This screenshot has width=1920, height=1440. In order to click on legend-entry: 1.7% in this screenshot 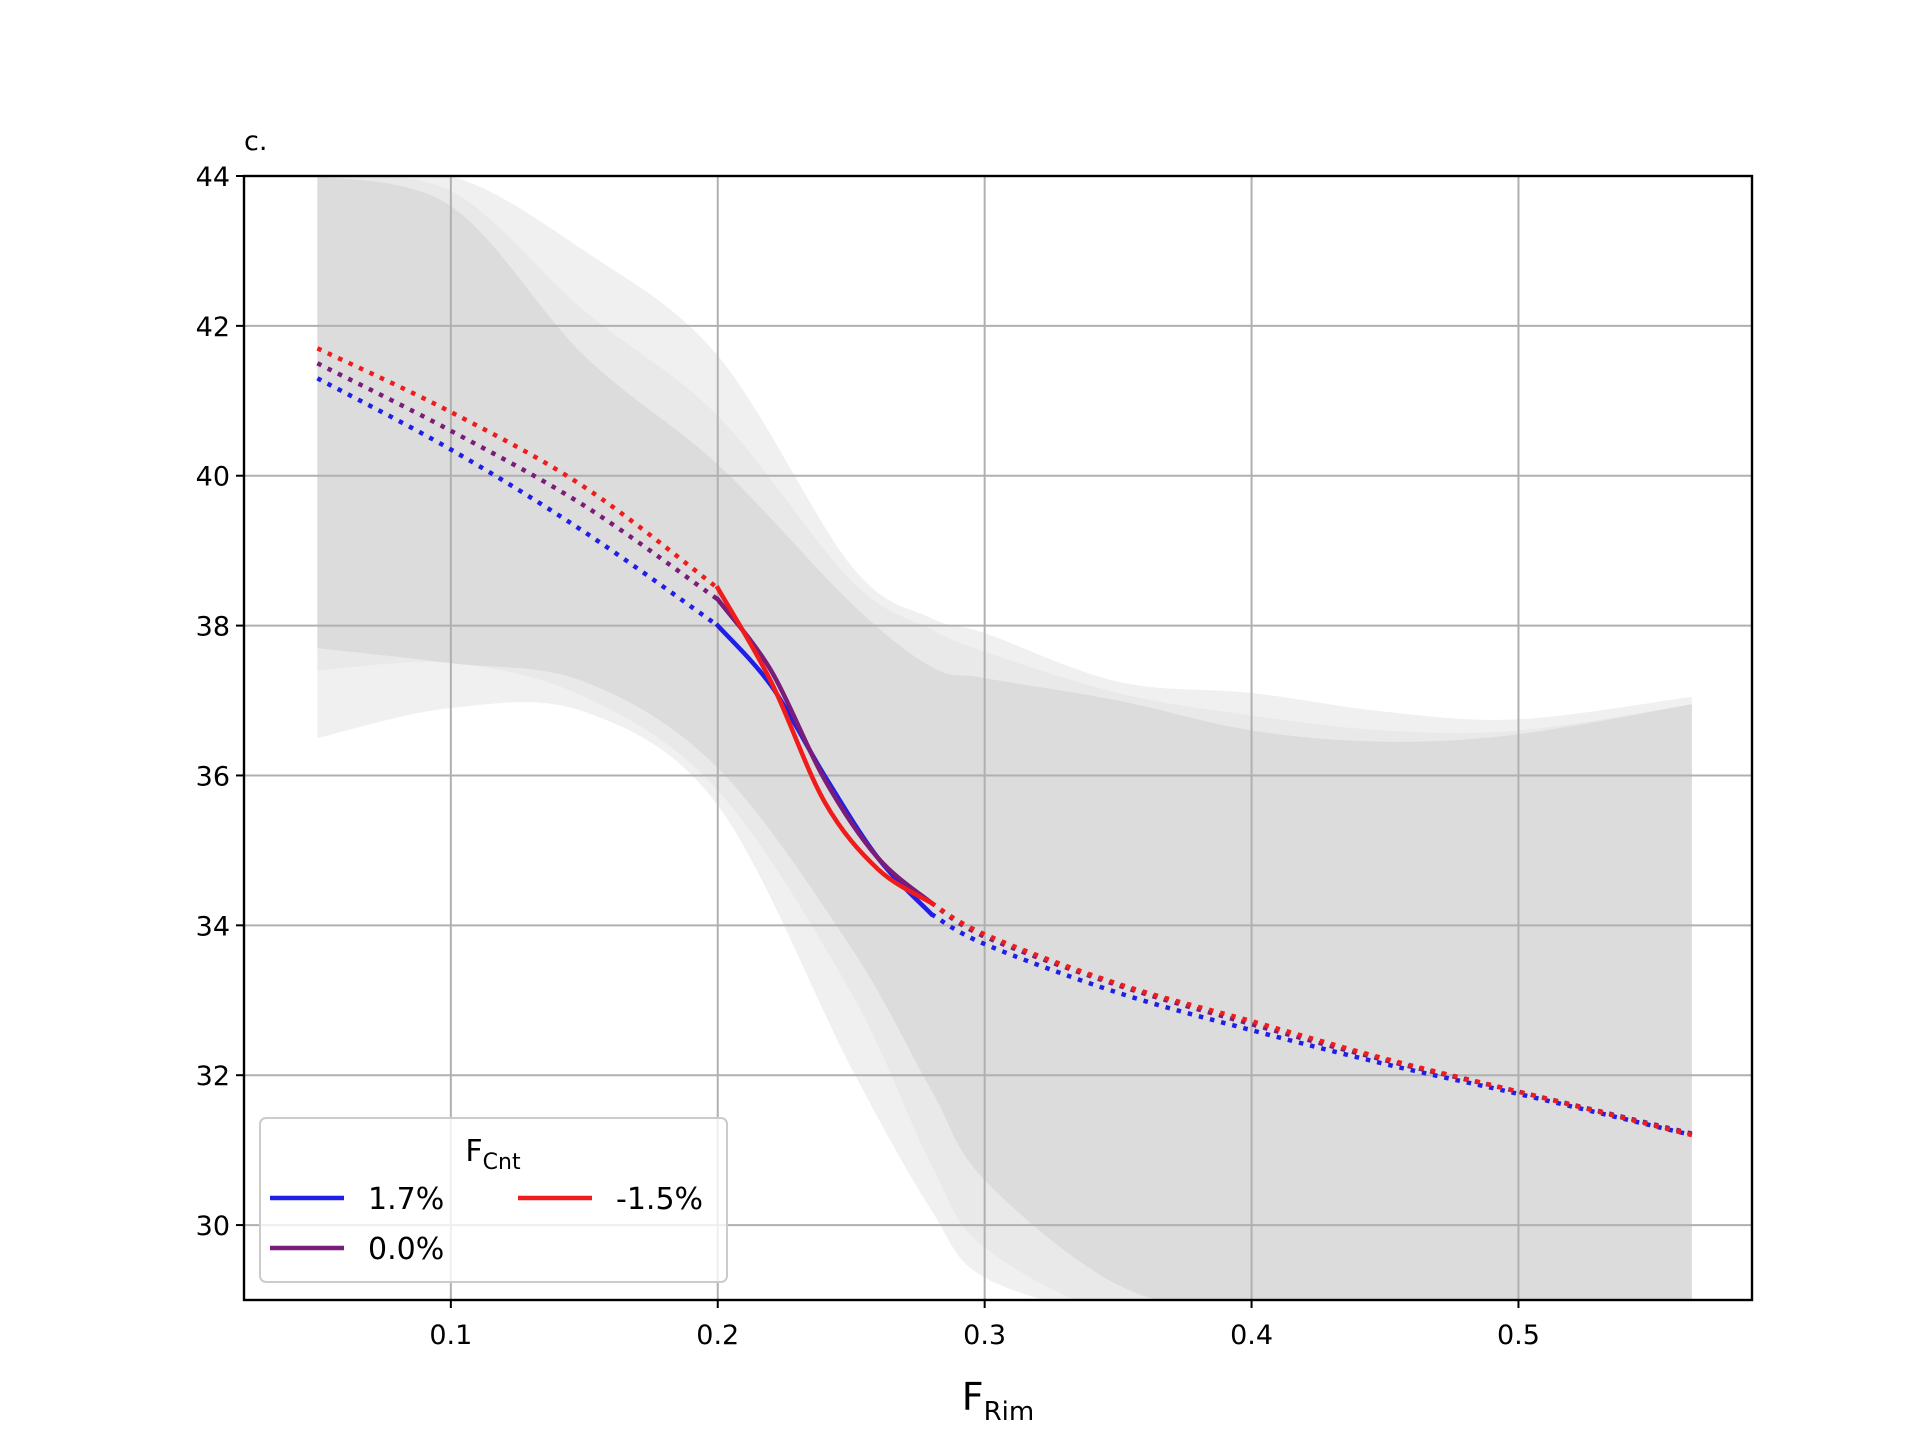, I will do `click(357, 1199)`.